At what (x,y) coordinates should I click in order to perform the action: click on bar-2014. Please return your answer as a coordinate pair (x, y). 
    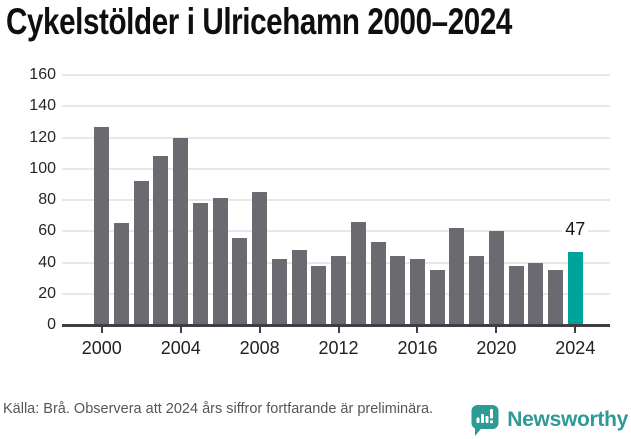
    Looking at the image, I should click on (378, 283).